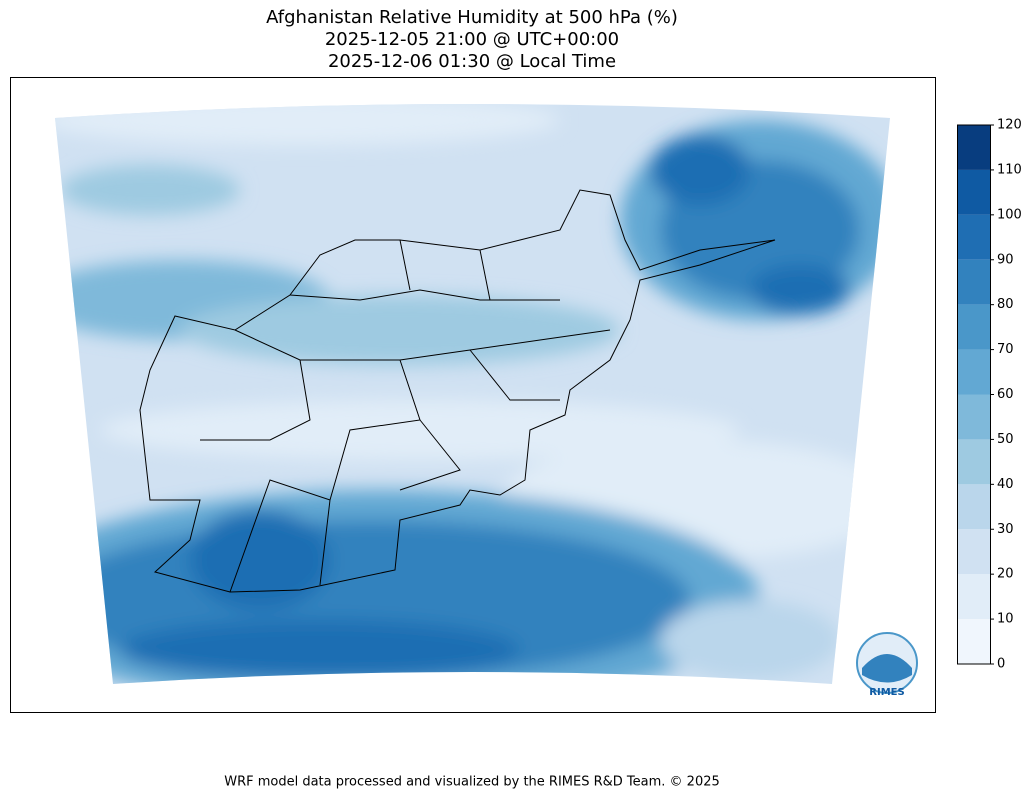  I want to click on tick-label: 40, so click(1005, 484).